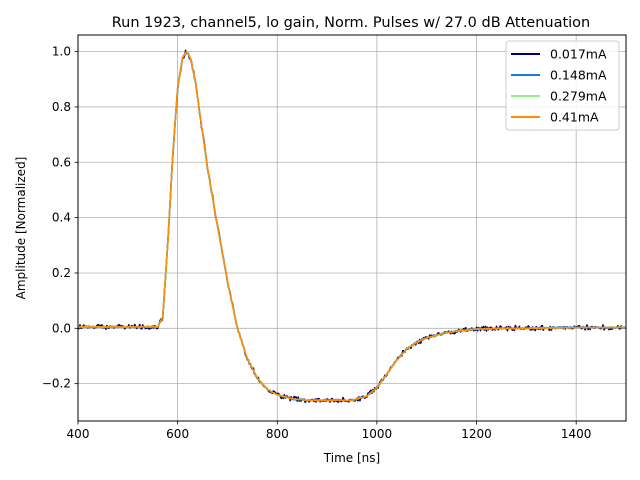 The height and width of the screenshot is (480, 640). I want to click on legend-label: 0.148mA, so click(578, 75).